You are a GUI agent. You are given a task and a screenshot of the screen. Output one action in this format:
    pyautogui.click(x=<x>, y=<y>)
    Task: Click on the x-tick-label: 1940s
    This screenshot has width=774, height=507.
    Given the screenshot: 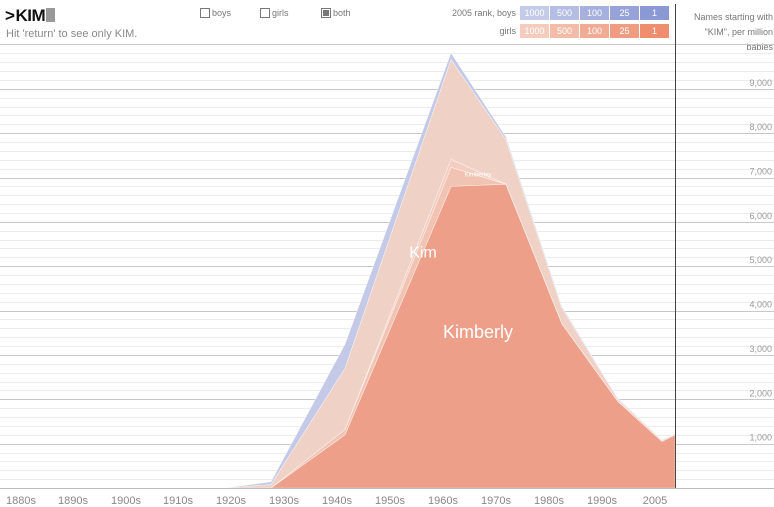 What is the action you would take?
    pyautogui.click(x=337, y=501)
    